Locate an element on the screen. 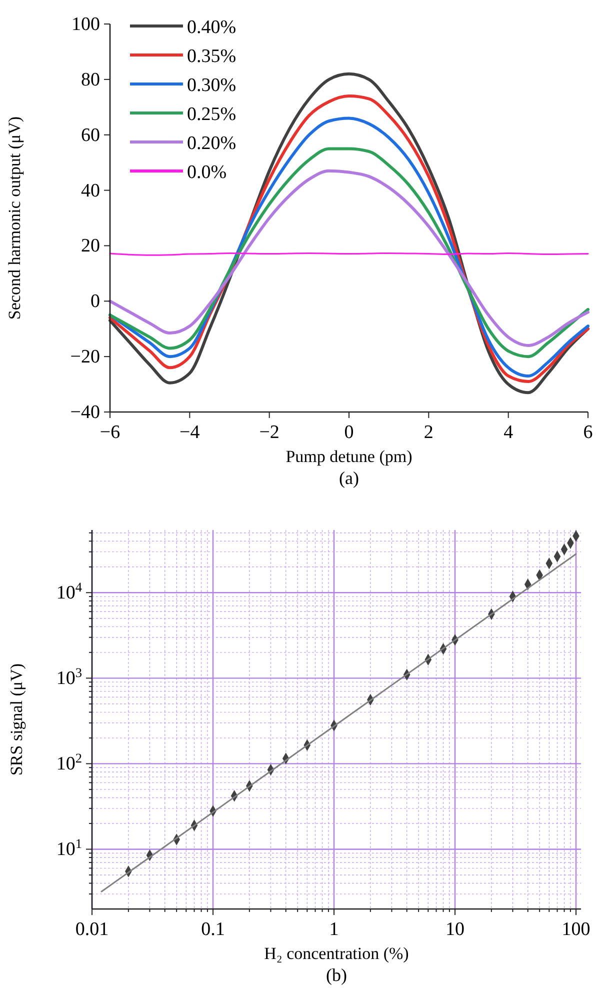 The height and width of the screenshot is (993, 596). x-tick-label: −2 is located at coordinates (269, 432).